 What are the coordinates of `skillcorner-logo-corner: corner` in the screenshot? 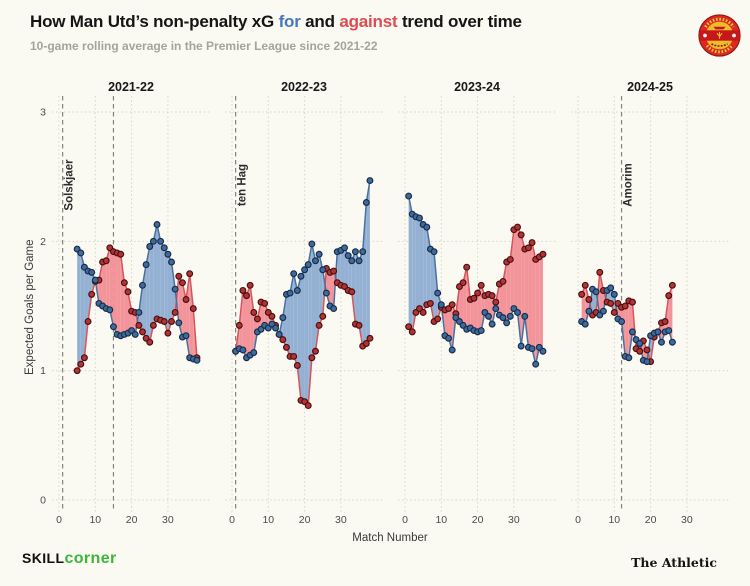 It's located at (90, 558).